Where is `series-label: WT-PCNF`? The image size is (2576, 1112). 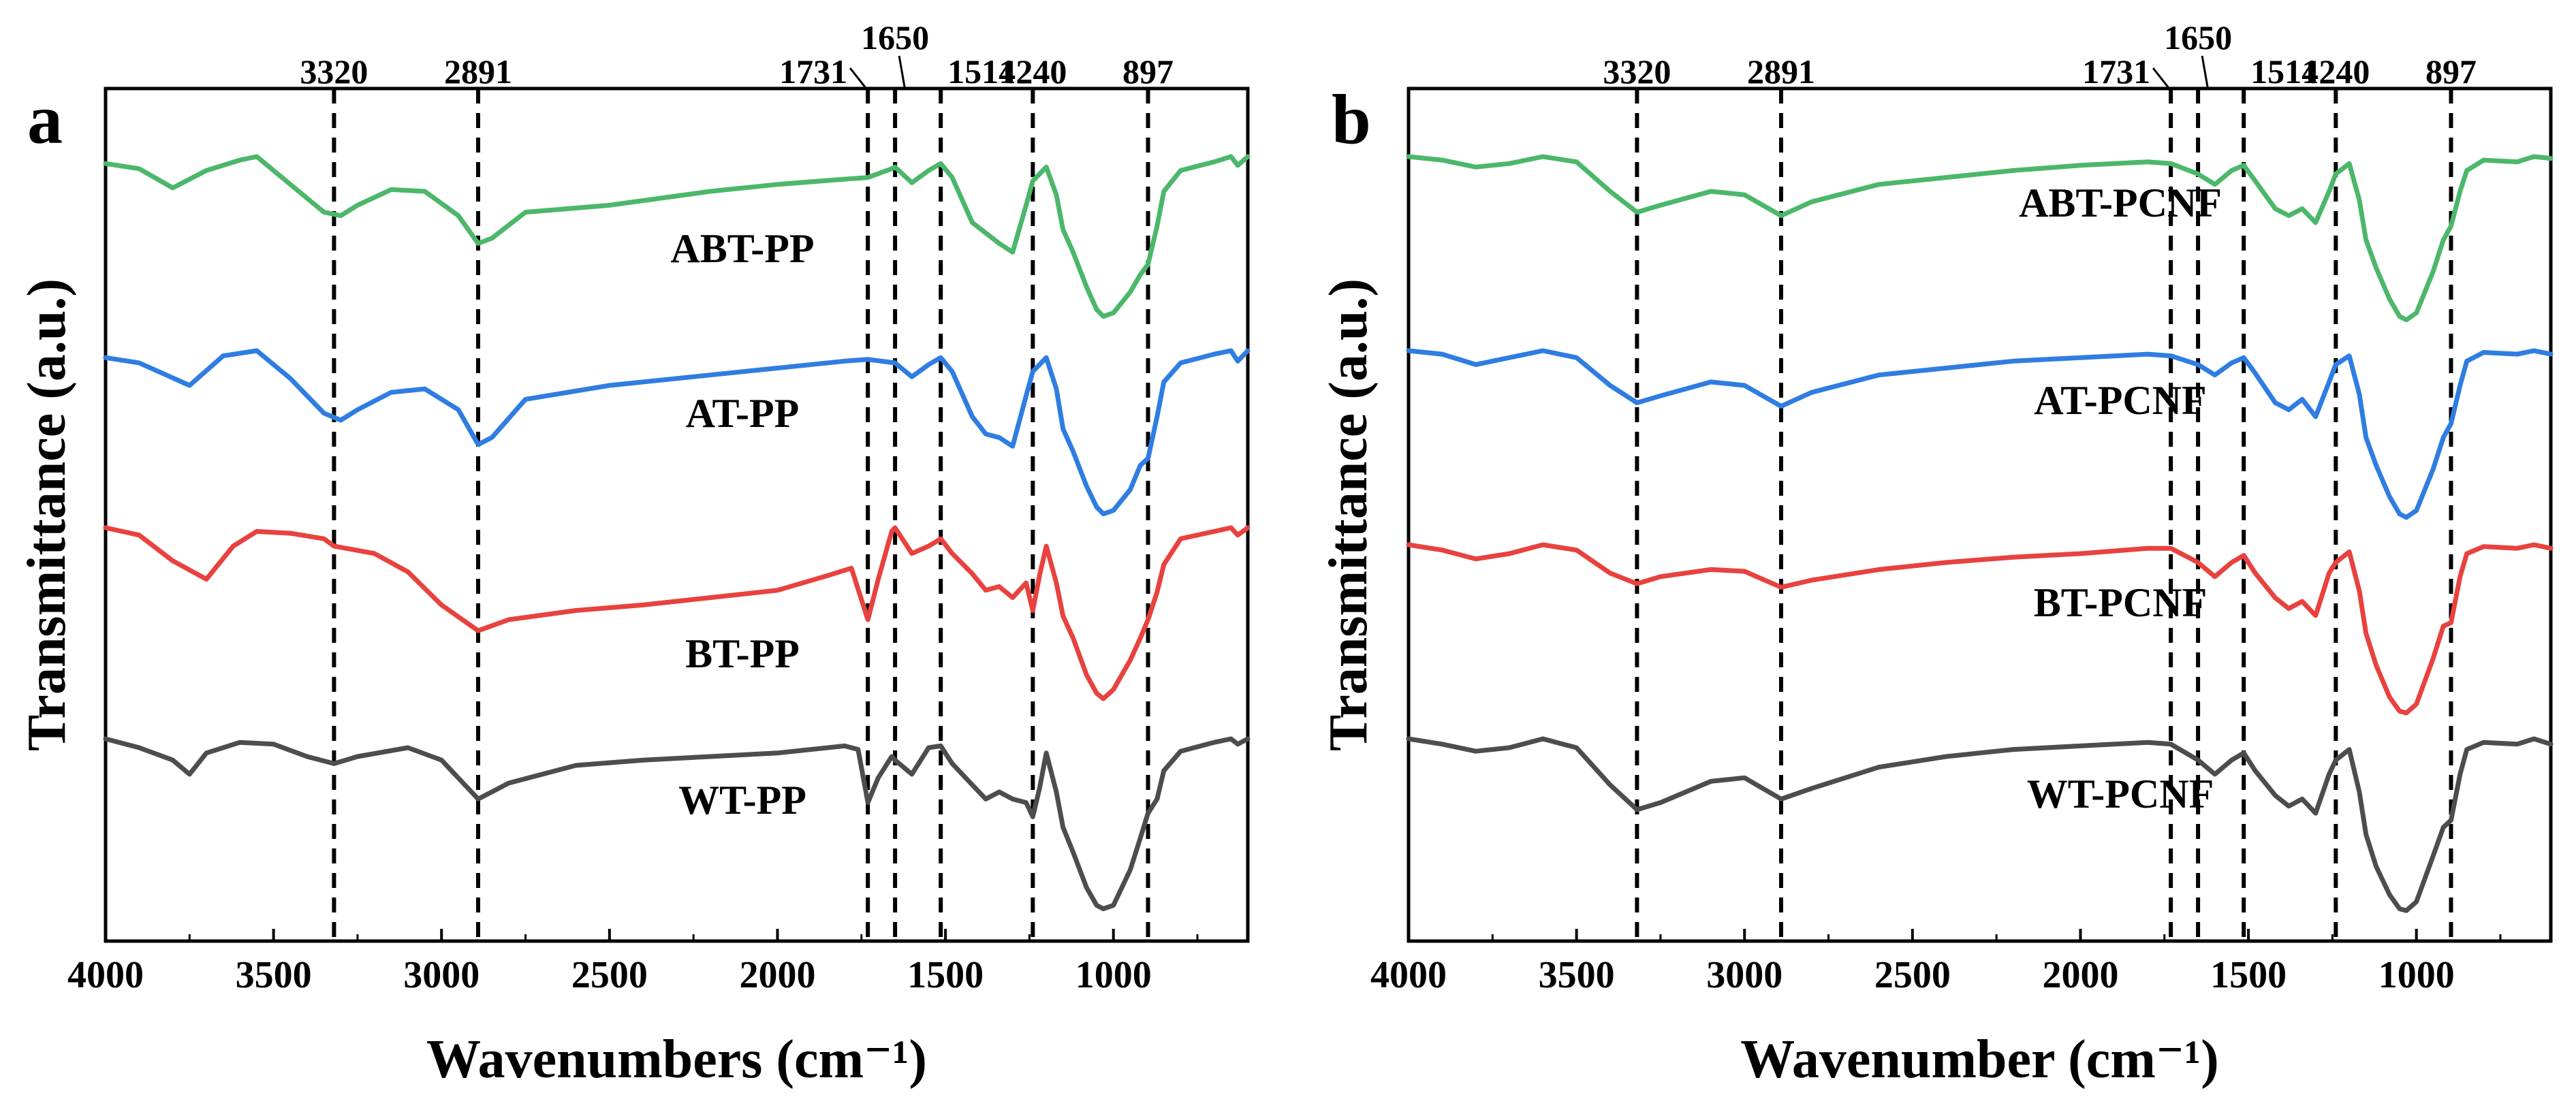 series-label: WT-PCNF is located at coordinates (2120, 794).